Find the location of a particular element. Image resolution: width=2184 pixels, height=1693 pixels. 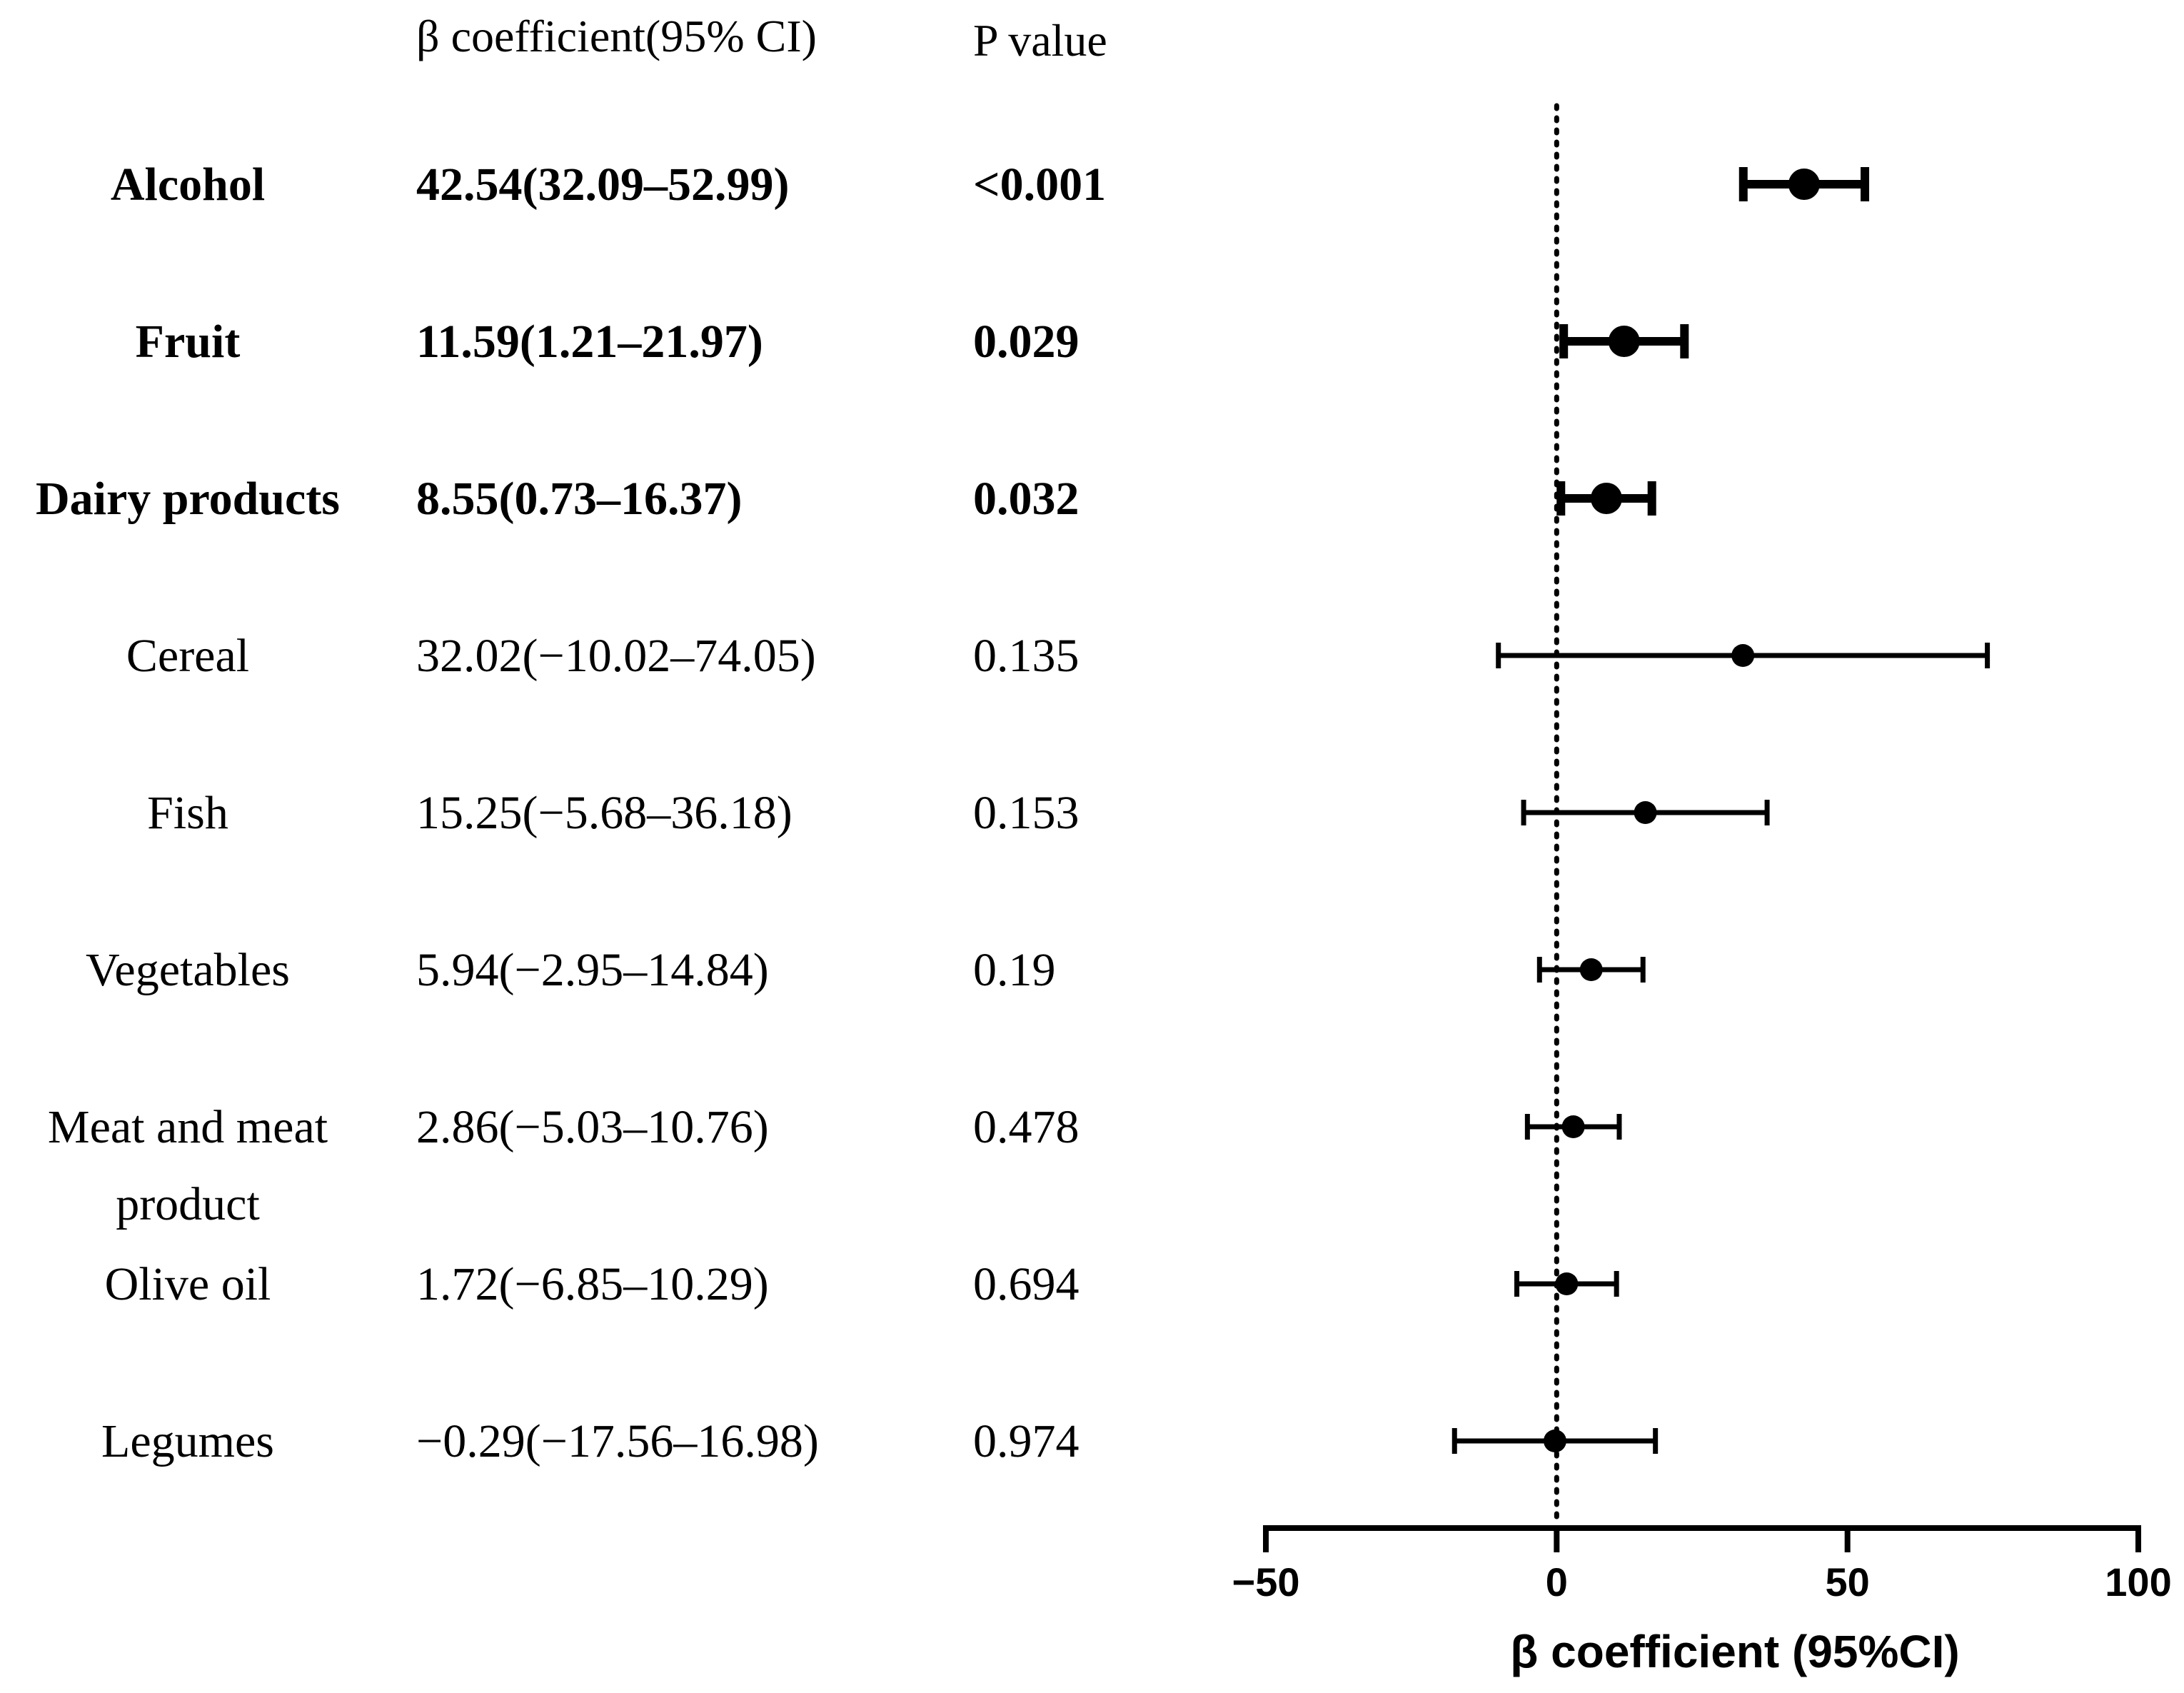

x-tick-label: 0 is located at coordinates (1557, 1581).